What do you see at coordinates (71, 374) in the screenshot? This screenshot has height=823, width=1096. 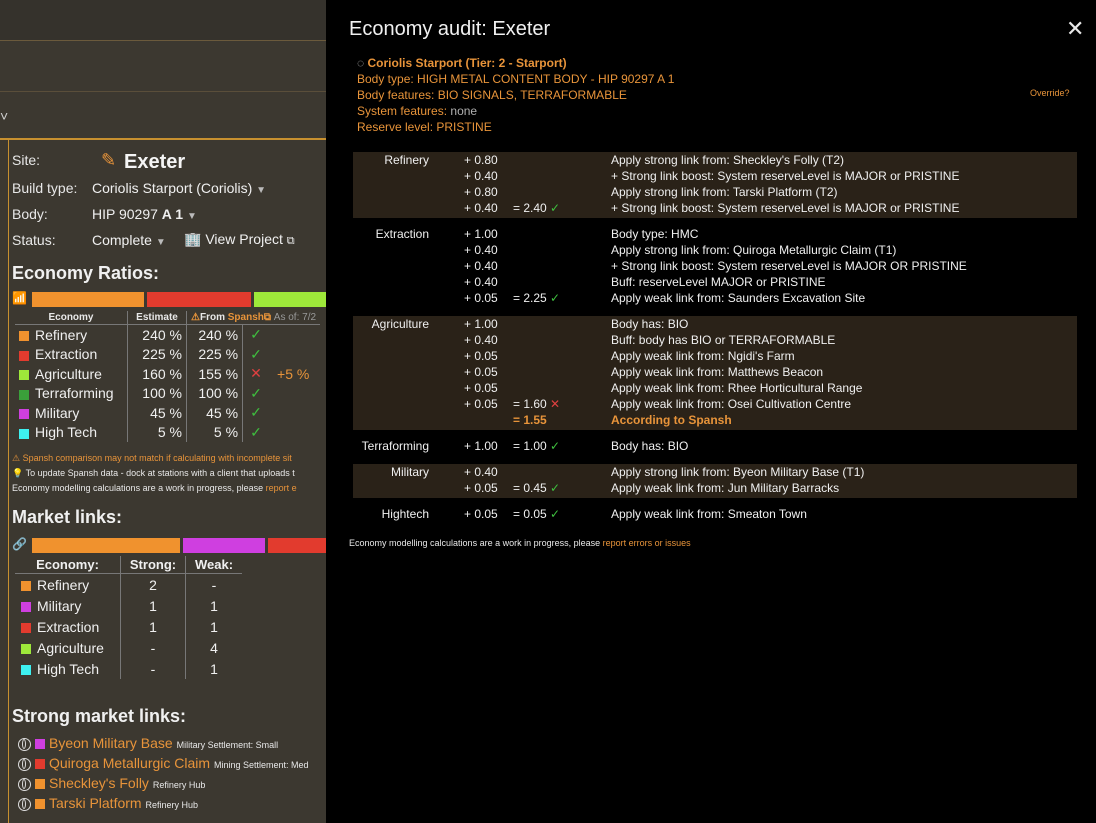 I see `eco-name-cell: Agriculture` at bounding box center [71, 374].